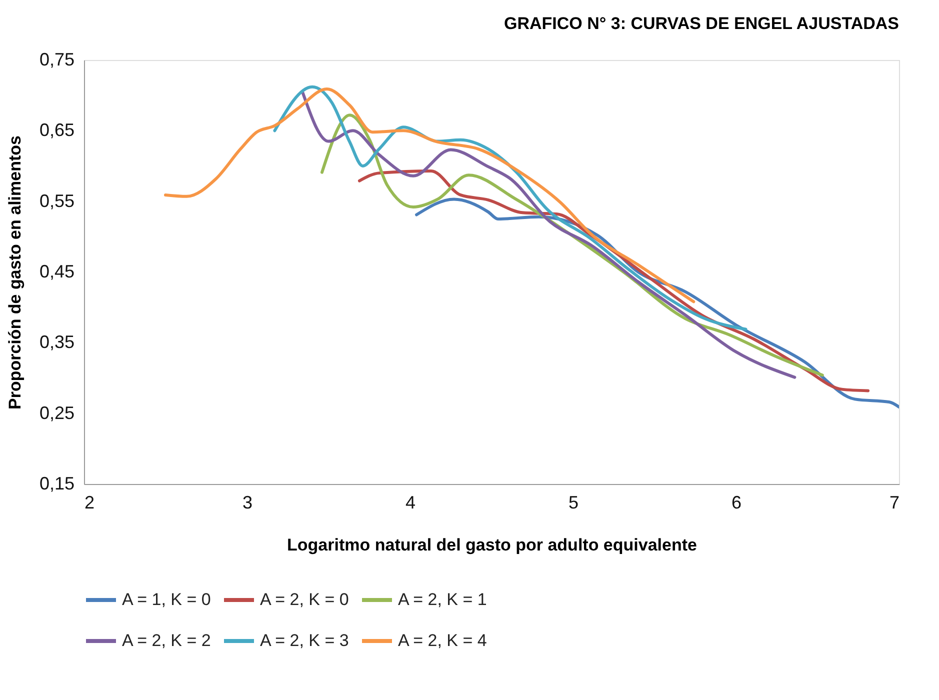  What do you see at coordinates (304, 640) in the screenshot?
I see `legend-label: A = 2, K = 3` at bounding box center [304, 640].